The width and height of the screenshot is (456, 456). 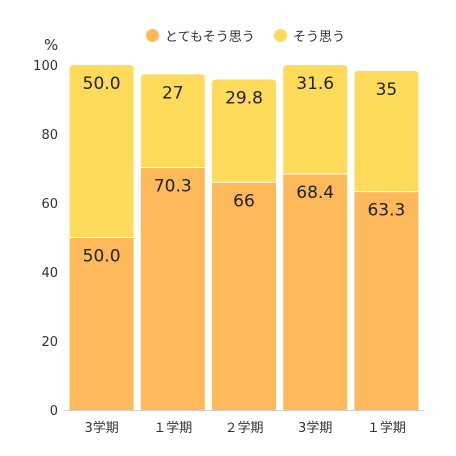 I want to click on data-label: 66, so click(x=244, y=201).